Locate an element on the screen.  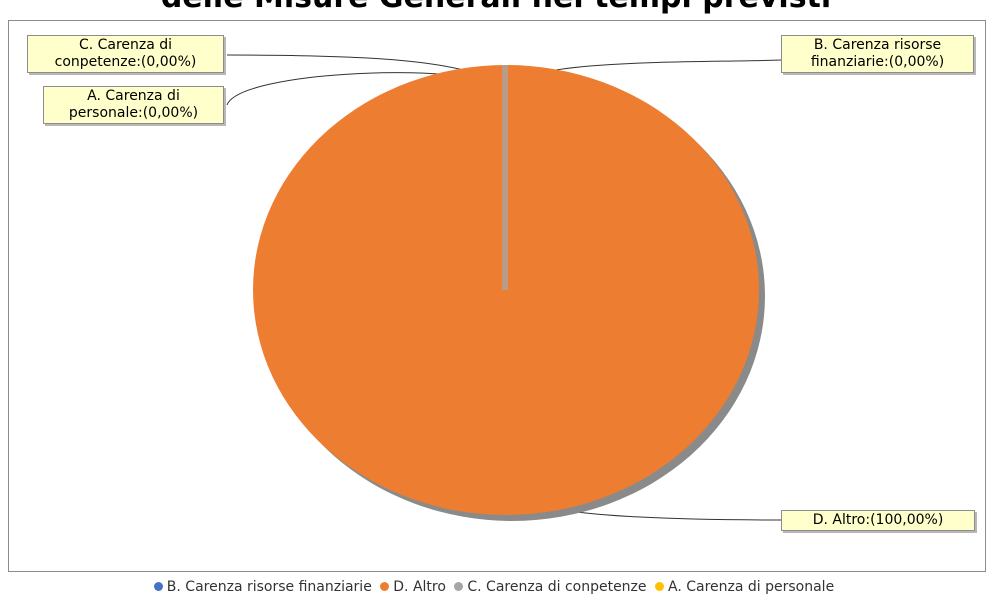
legend-item-b: B. Carenza risorse finanziarie is located at coordinates (262, 587).